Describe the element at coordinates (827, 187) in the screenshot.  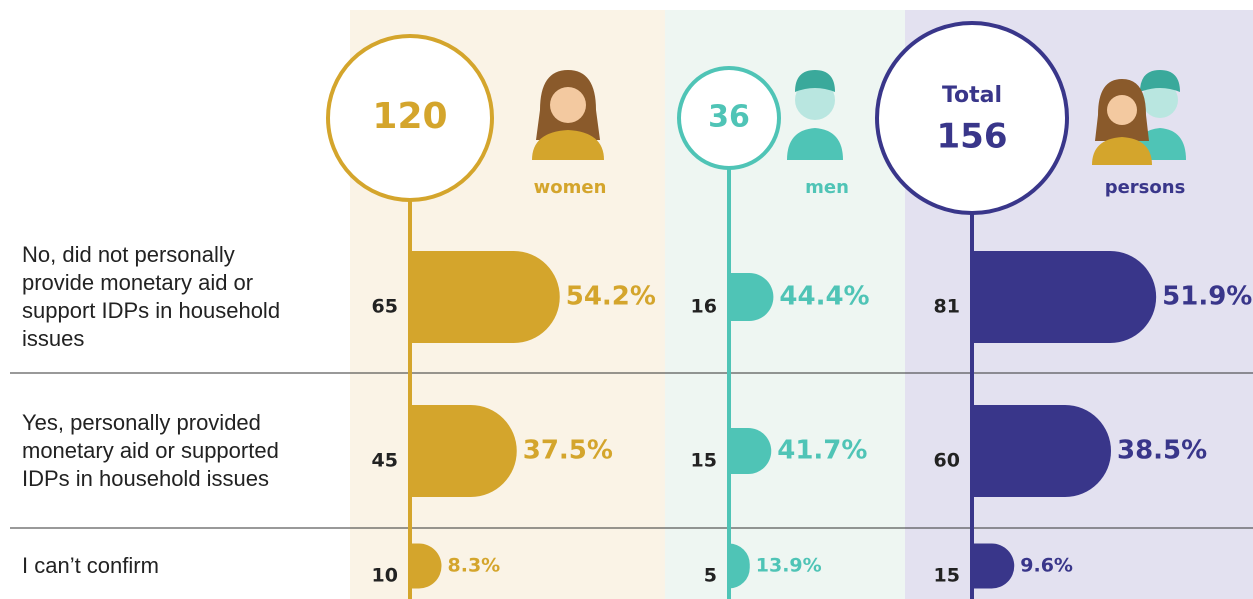
I see `legend-label: men` at that location.